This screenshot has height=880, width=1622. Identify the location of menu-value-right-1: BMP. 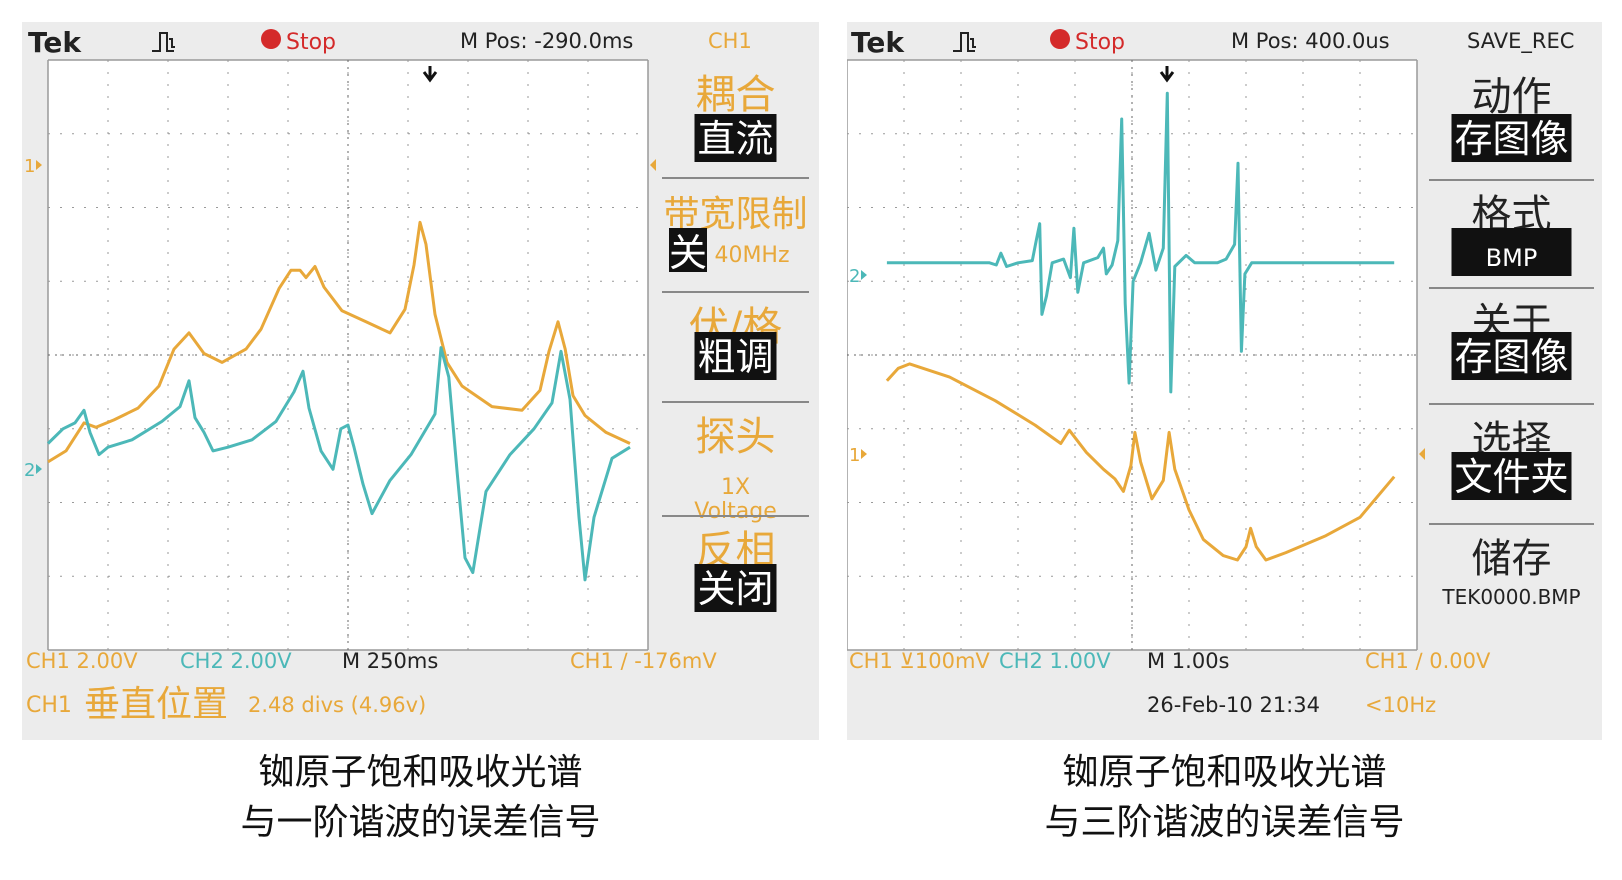
(1512, 258).